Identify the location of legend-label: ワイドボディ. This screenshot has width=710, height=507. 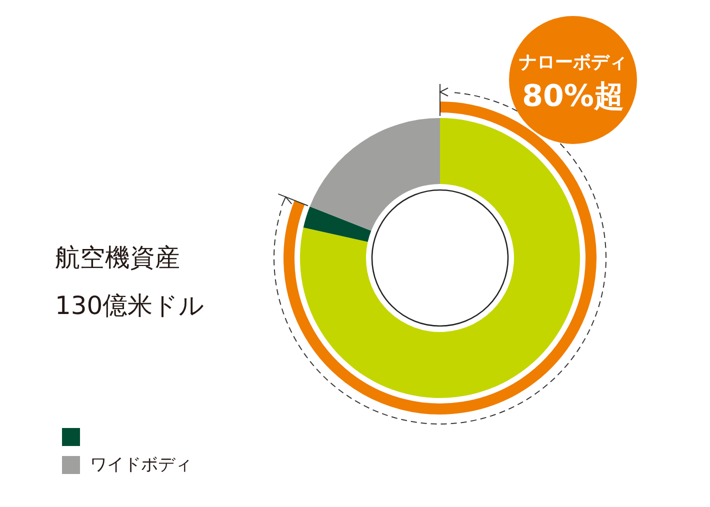
(141, 465).